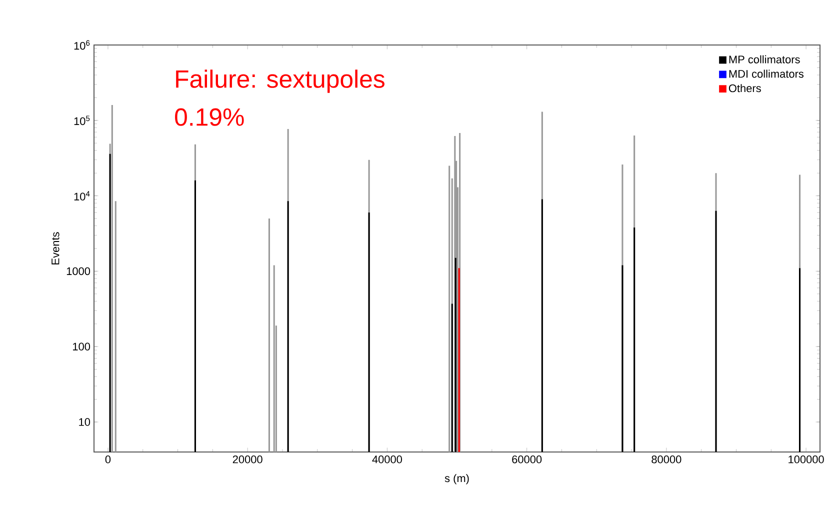  What do you see at coordinates (247, 460) in the screenshot?
I see `x-tick-label: 20000` at bounding box center [247, 460].